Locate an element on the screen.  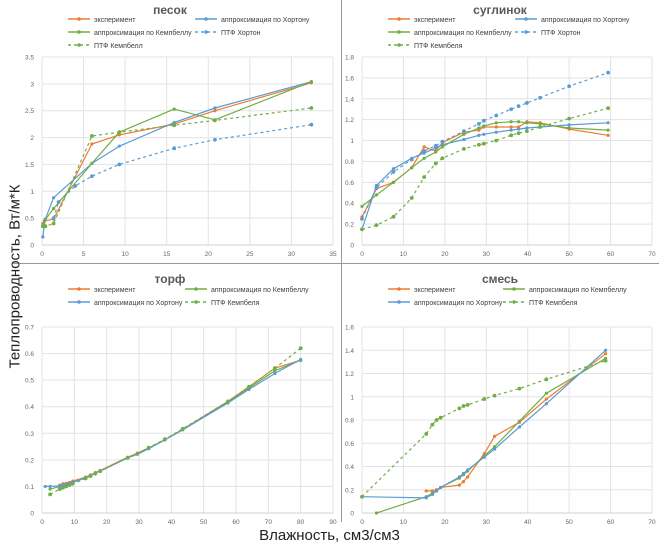
y-tick-label: 1.2 is located at coordinates (349, 374).